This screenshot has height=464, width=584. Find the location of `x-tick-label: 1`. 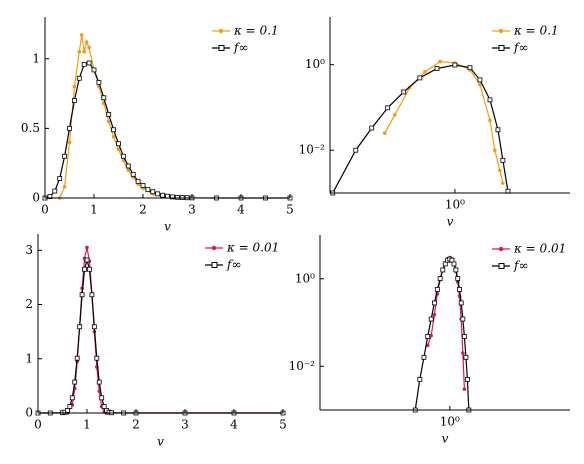

x-tick-label: 1 is located at coordinates (87, 425).